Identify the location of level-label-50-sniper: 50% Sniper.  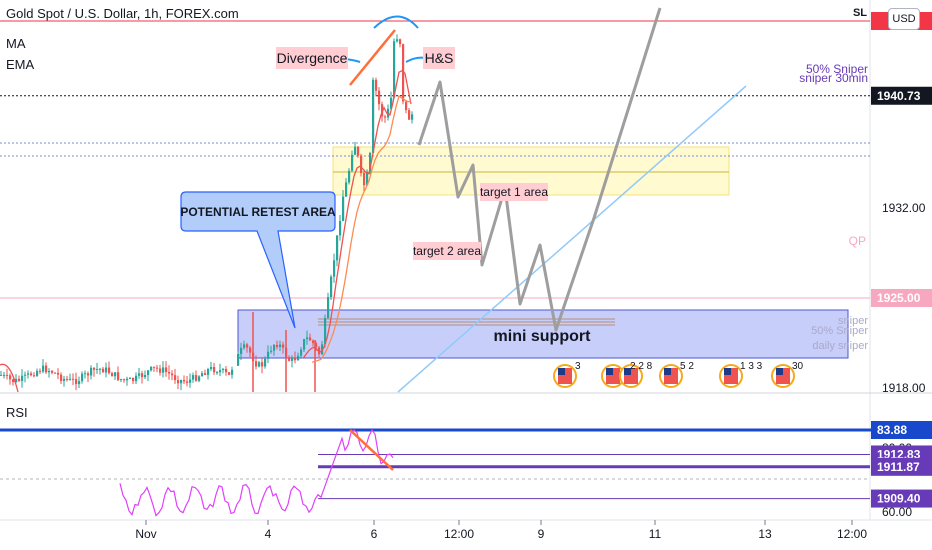
(837, 69).